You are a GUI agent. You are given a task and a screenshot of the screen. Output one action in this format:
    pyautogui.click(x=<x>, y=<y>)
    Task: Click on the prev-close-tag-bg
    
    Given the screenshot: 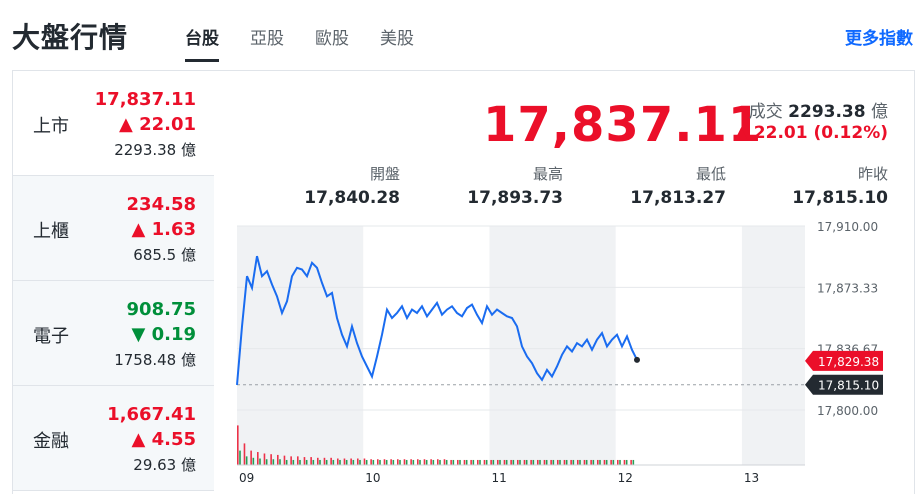 What is the action you would take?
    pyautogui.click(x=844, y=384)
    